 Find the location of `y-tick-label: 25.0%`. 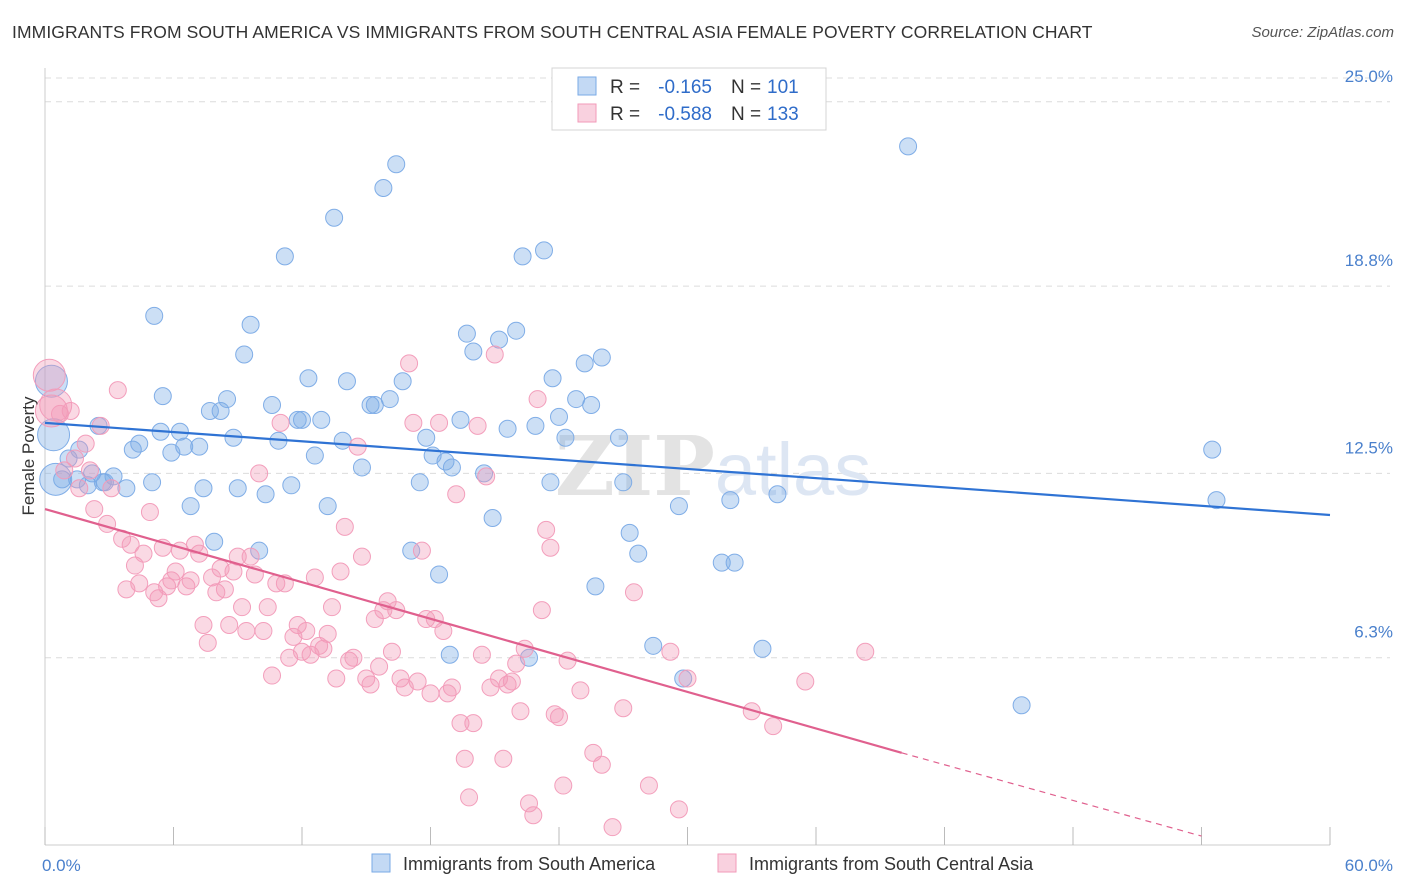

y-tick-label: 25.0% is located at coordinates (1369, 76).